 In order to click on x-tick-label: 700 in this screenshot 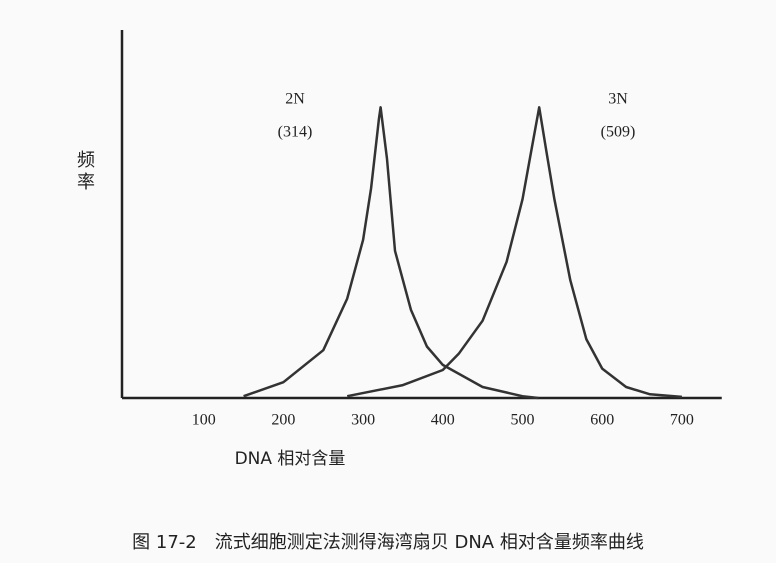, I will do `click(682, 420)`.